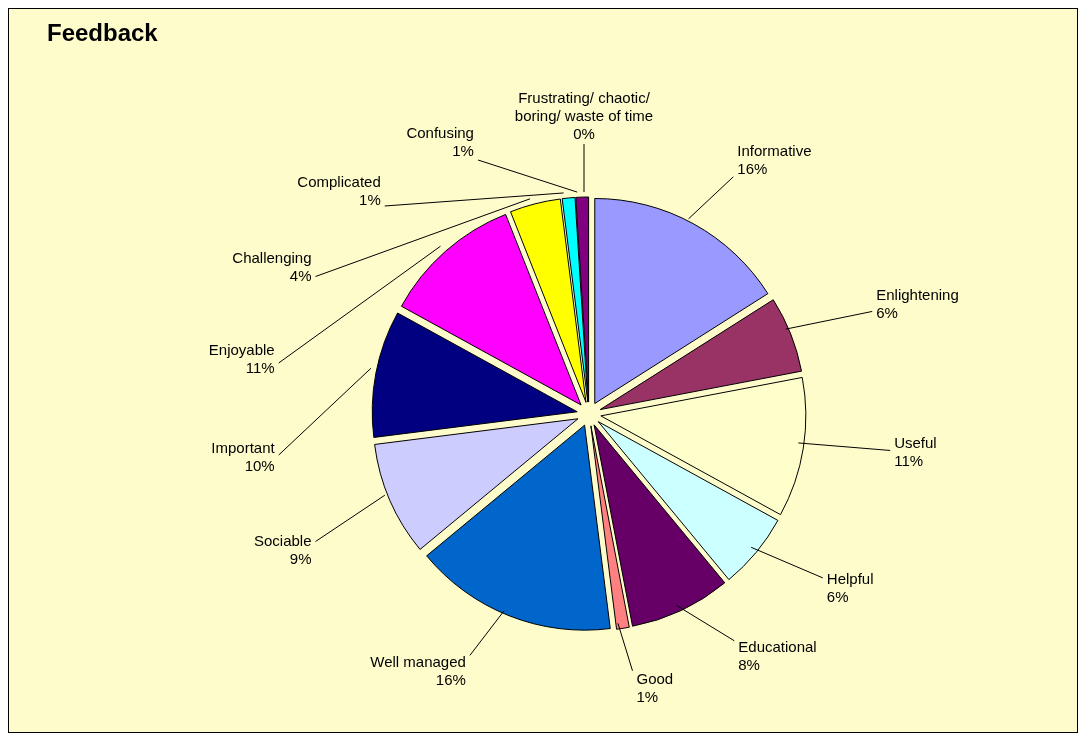  I want to click on slice-label: Educational, so click(777, 646).